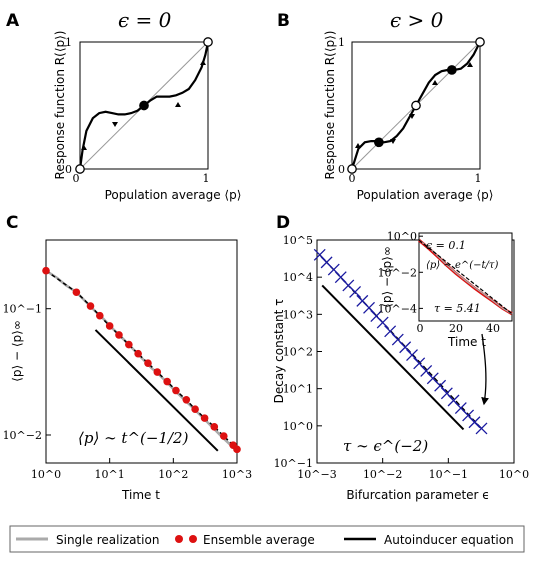 The width and height of the screenshot is (538, 569). I want to click on panel-a-axes, so click(144, 105).